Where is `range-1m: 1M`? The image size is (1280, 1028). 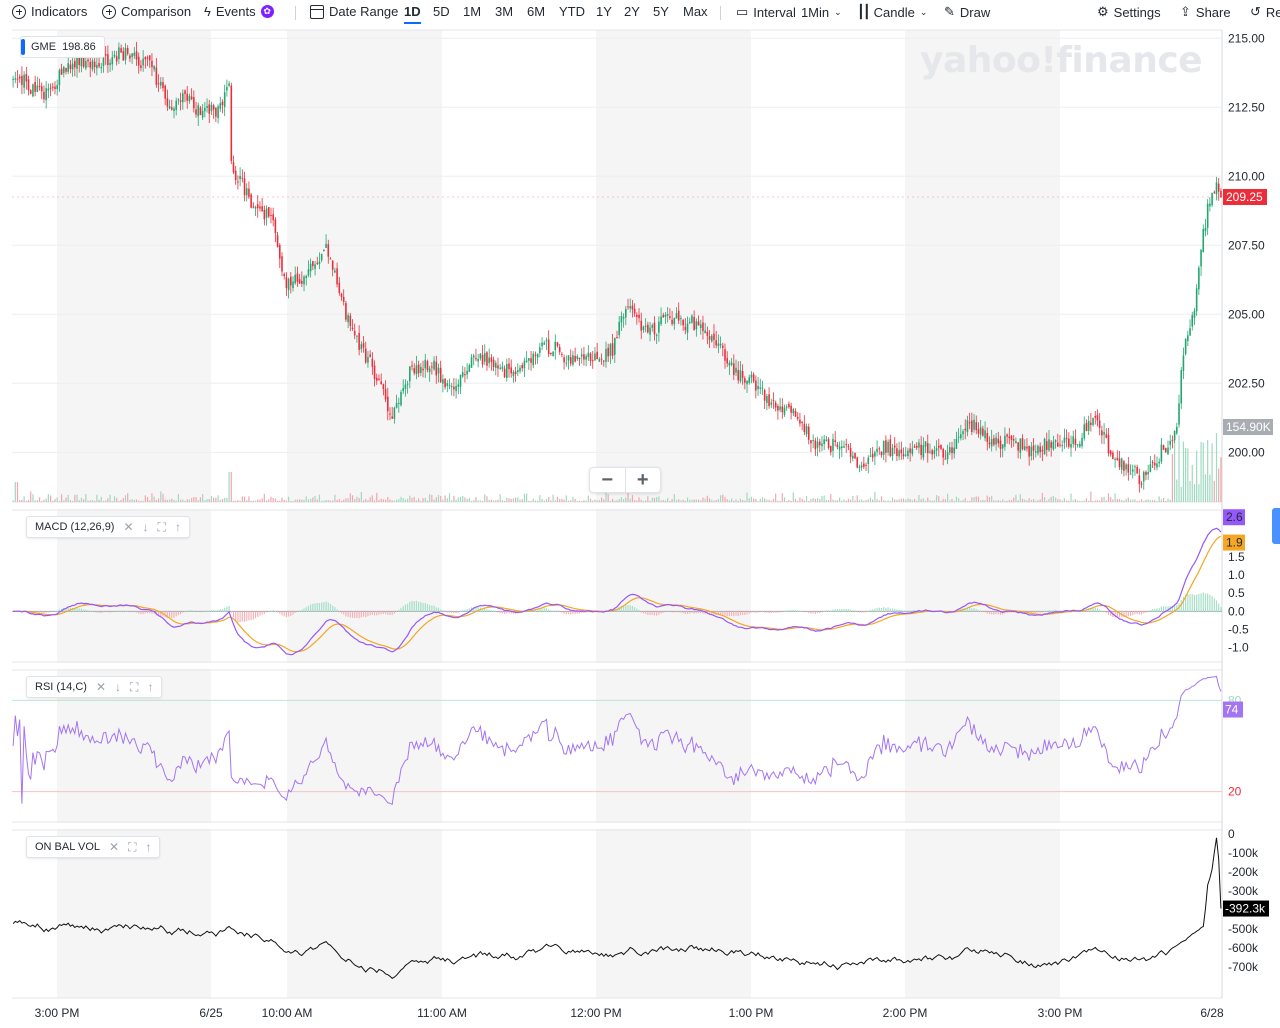 range-1m: 1M is located at coordinates (472, 11).